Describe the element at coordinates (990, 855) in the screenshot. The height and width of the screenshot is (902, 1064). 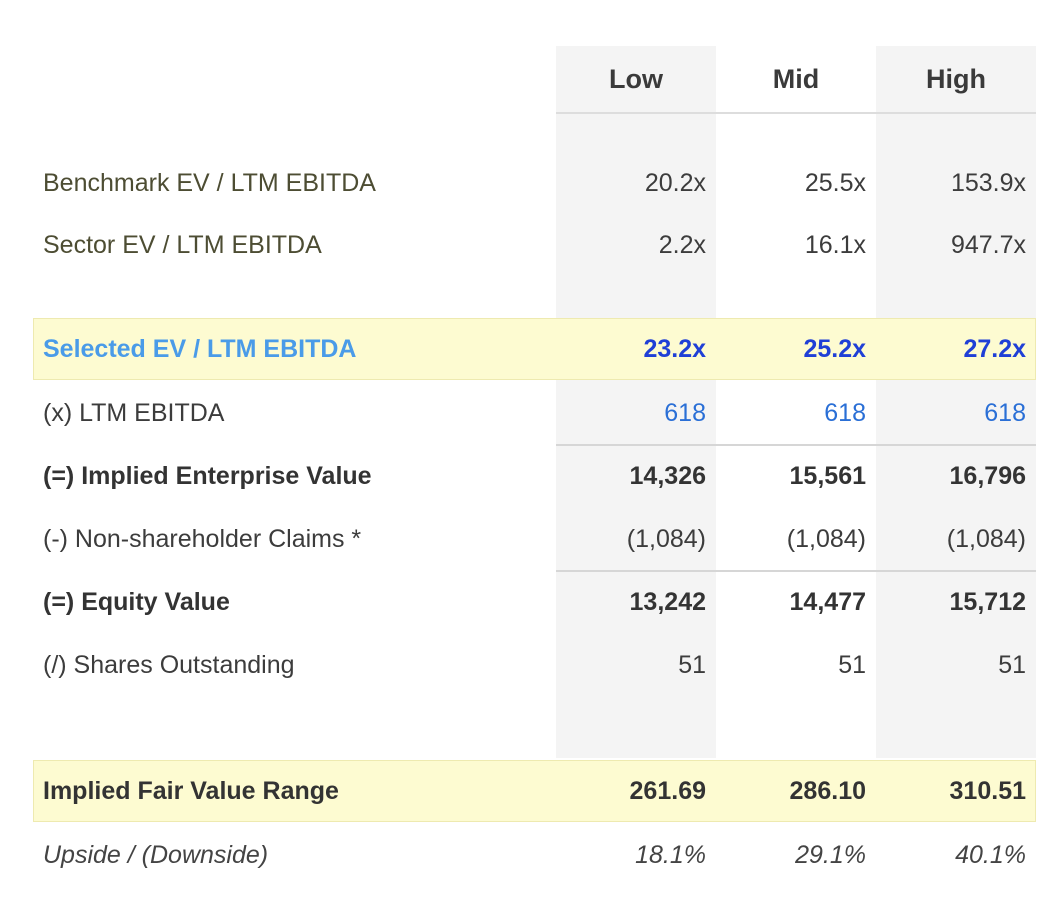
I see `upside-high: 40.1%` at that location.